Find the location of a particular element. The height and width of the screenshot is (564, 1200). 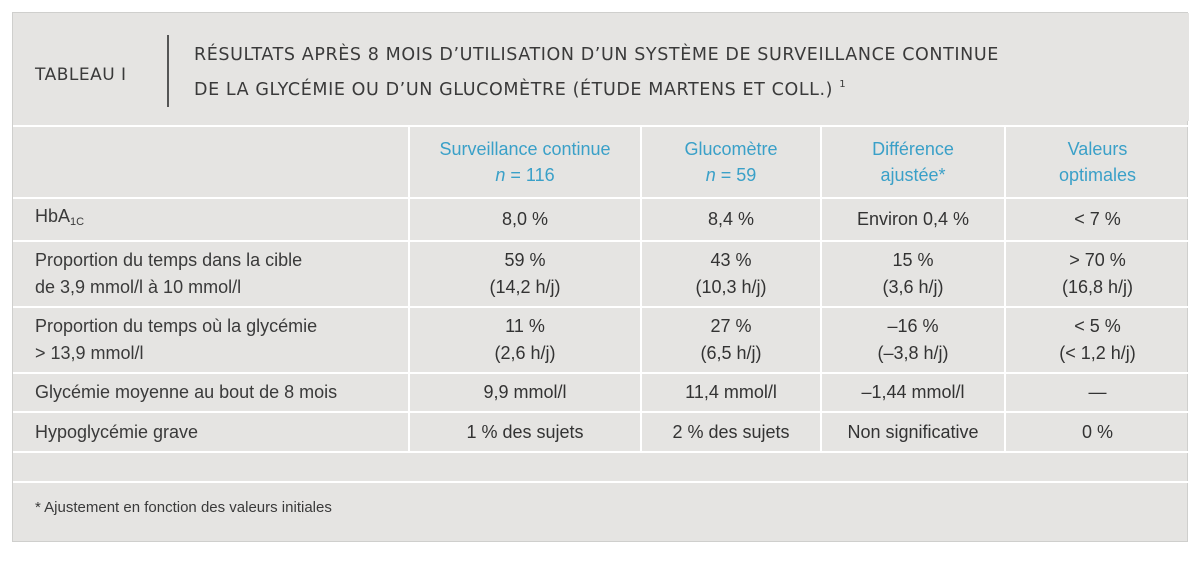

col-header-optimal: Valeurs optimales is located at coordinates (1097, 163).